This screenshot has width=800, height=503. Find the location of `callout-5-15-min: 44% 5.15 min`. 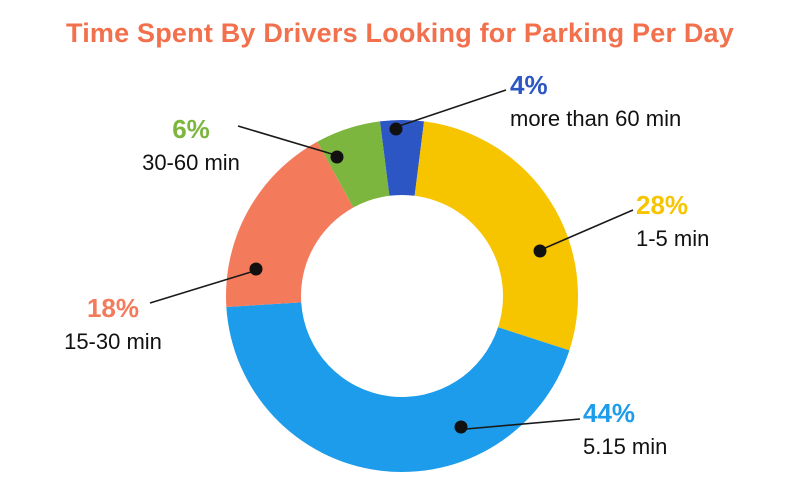

callout-5-15-min: 44% 5.15 min is located at coordinates (625, 429).